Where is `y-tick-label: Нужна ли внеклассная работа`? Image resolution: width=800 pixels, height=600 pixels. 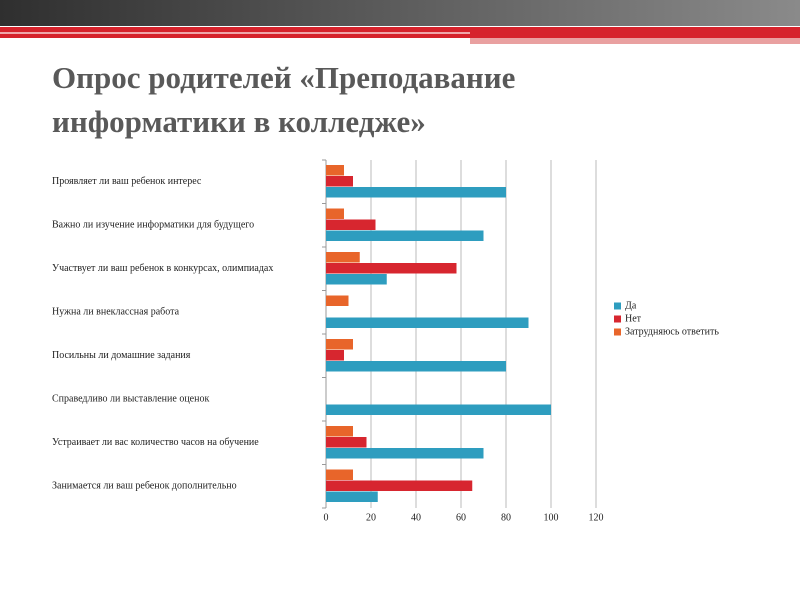 y-tick-label: Нужна ли внеклассная работа is located at coordinates (116, 312).